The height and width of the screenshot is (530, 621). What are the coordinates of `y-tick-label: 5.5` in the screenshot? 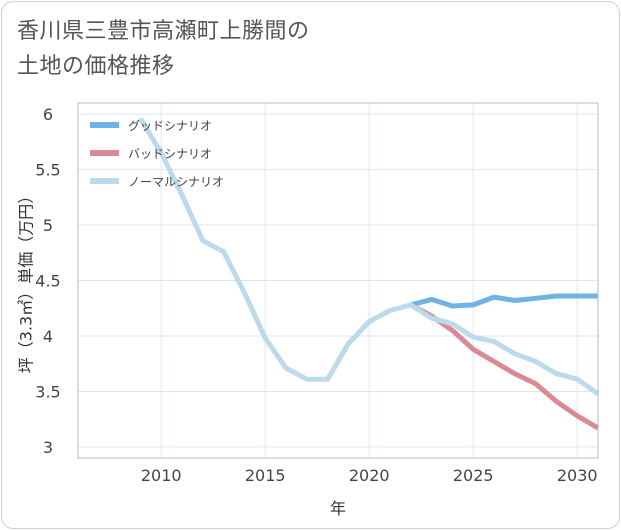 It's located at (47, 170).